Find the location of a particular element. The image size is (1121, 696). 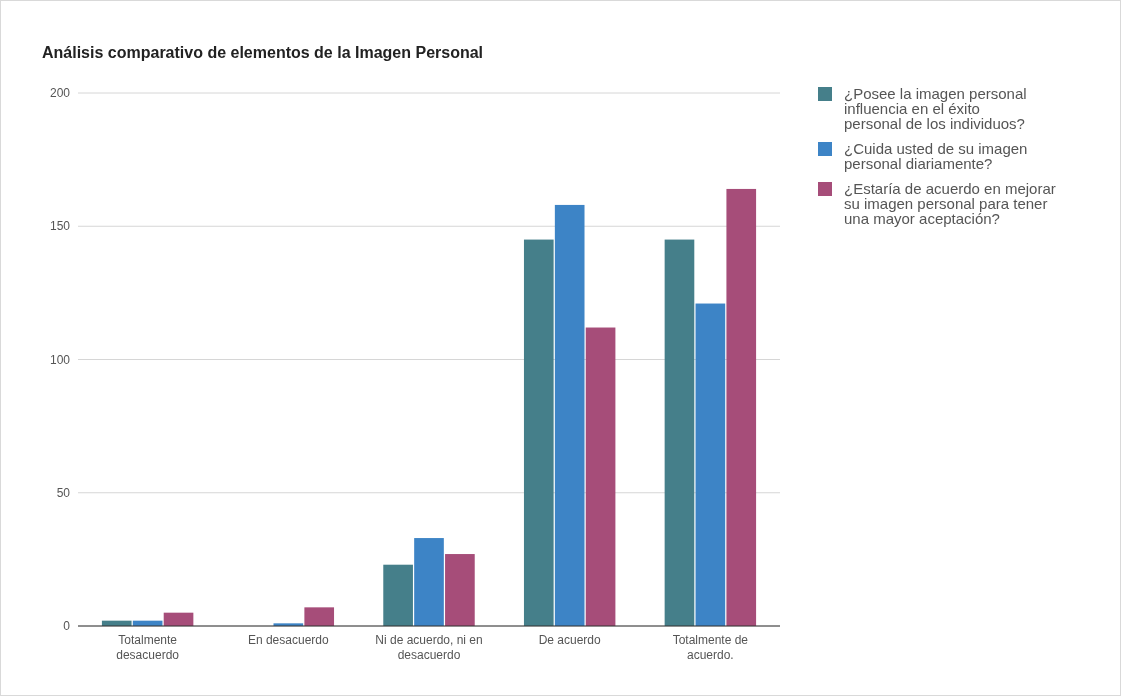

legend-label: ¿Cuida usted de su imagen personal diariamente? is located at coordinates (936, 156).